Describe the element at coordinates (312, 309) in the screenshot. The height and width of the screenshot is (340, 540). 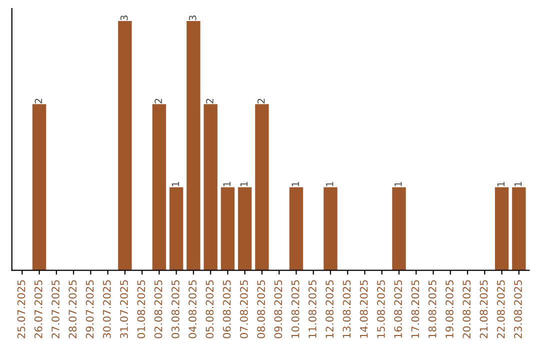
I see `x-tick-label: 11.08.2025` at that location.